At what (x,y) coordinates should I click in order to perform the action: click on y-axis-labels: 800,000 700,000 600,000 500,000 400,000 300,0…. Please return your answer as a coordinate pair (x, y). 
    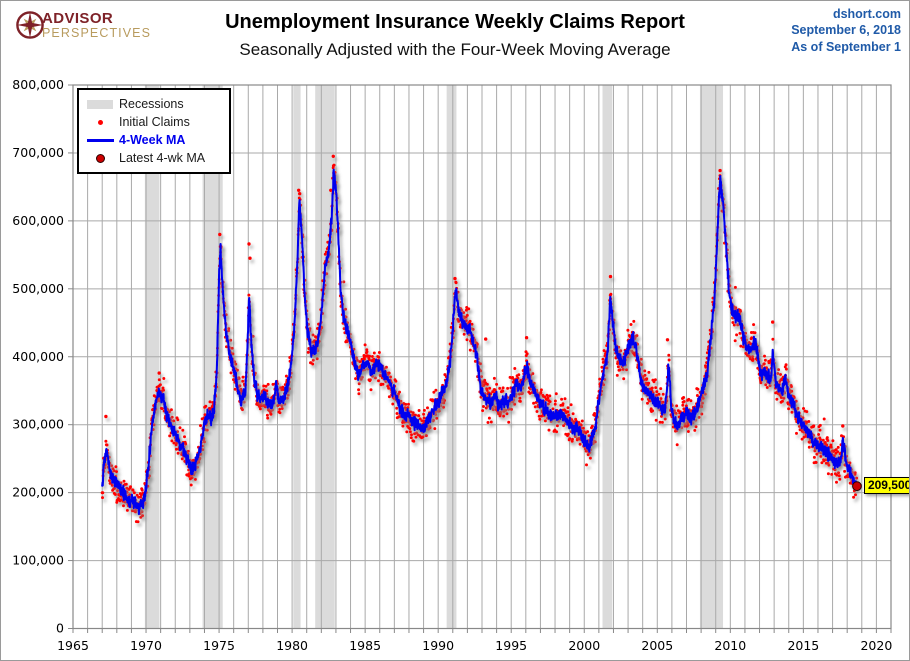
    Looking at the image, I should click on (38, 356).